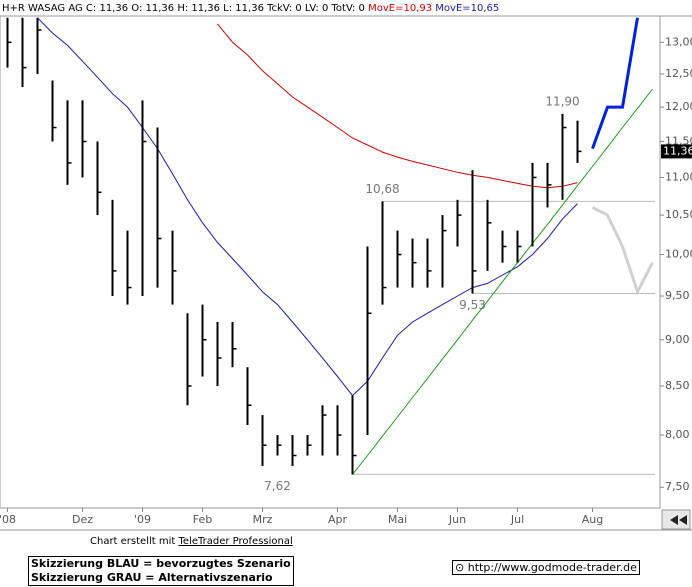  What do you see at coordinates (382, 189) in the screenshot?
I see `level-label: 10,68` at bounding box center [382, 189].